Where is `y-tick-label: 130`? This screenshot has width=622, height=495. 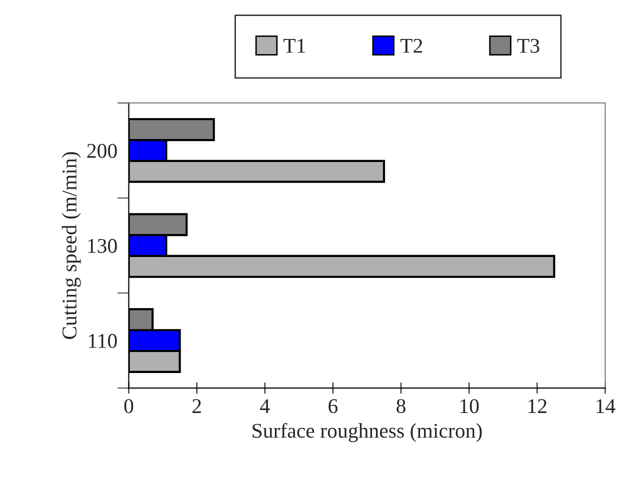
y-tick-label: 130 is located at coordinates (102, 245).